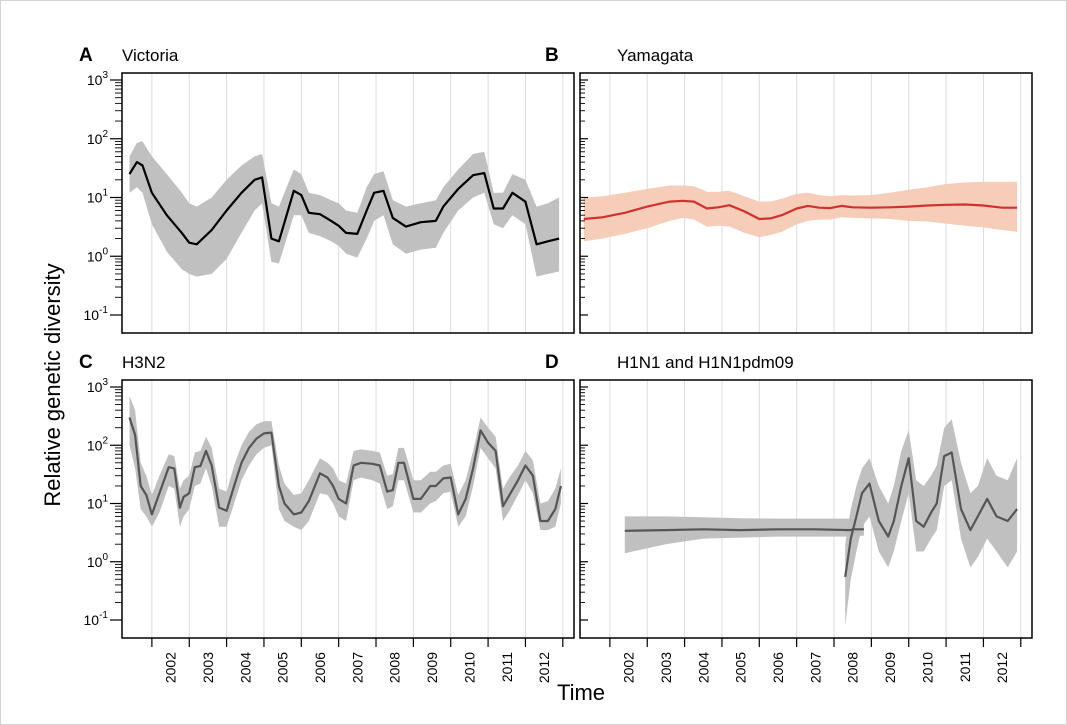 This screenshot has height=725, width=1067. I want to click on x-axis-label: Time, so click(581, 692).